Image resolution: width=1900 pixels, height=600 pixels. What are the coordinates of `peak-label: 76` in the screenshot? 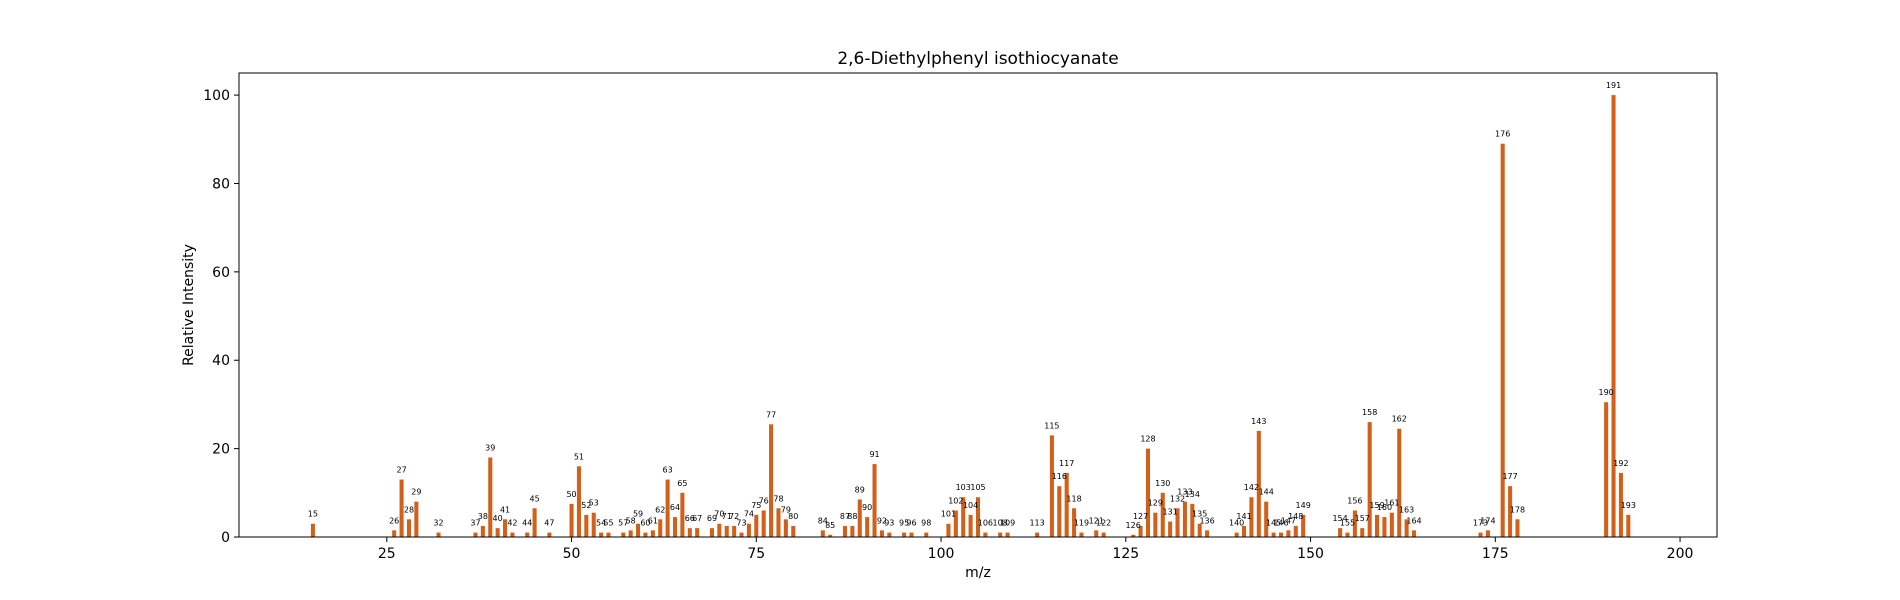 It's located at (764, 500).